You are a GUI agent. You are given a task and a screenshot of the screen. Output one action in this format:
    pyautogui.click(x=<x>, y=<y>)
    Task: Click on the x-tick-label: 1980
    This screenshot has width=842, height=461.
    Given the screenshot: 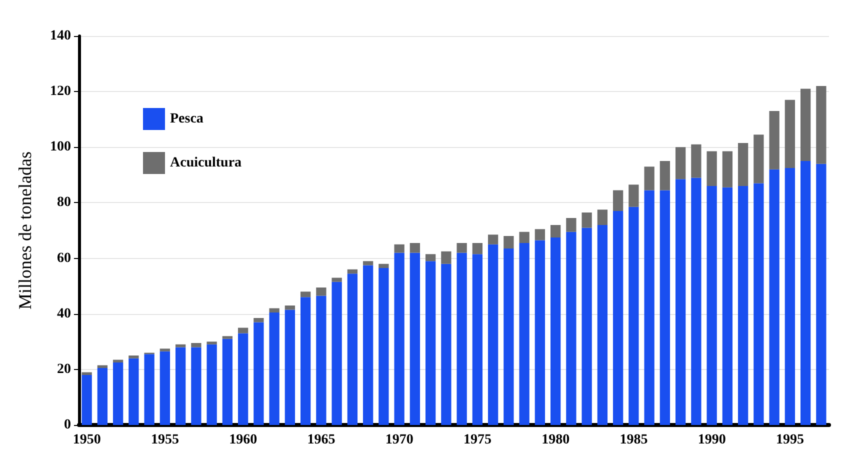 What is the action you would take?
    pyautogui.click(x=556, y=440)
    